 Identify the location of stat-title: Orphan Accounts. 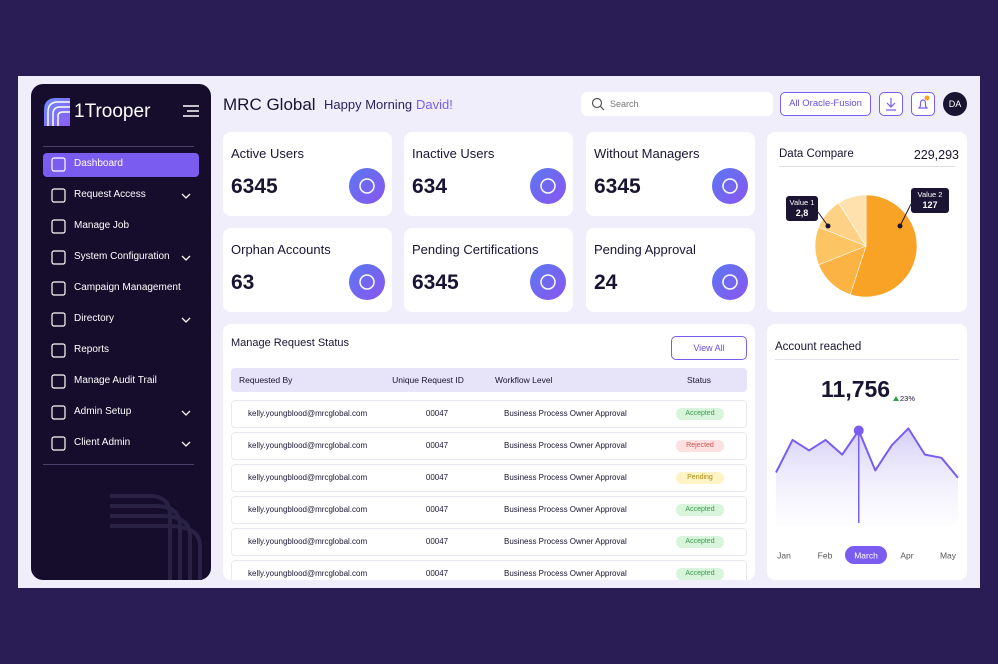
(281, 249).